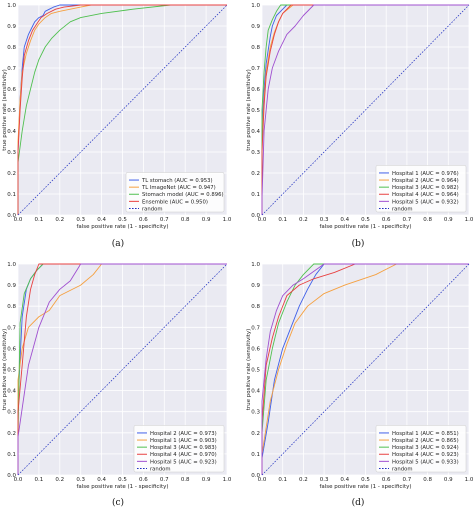 The height and width of the screenshot is (515, 474). Describe the element at coordinates (143, 220) in the screenshot. I see `x-tick-label: 0.6` at that location.